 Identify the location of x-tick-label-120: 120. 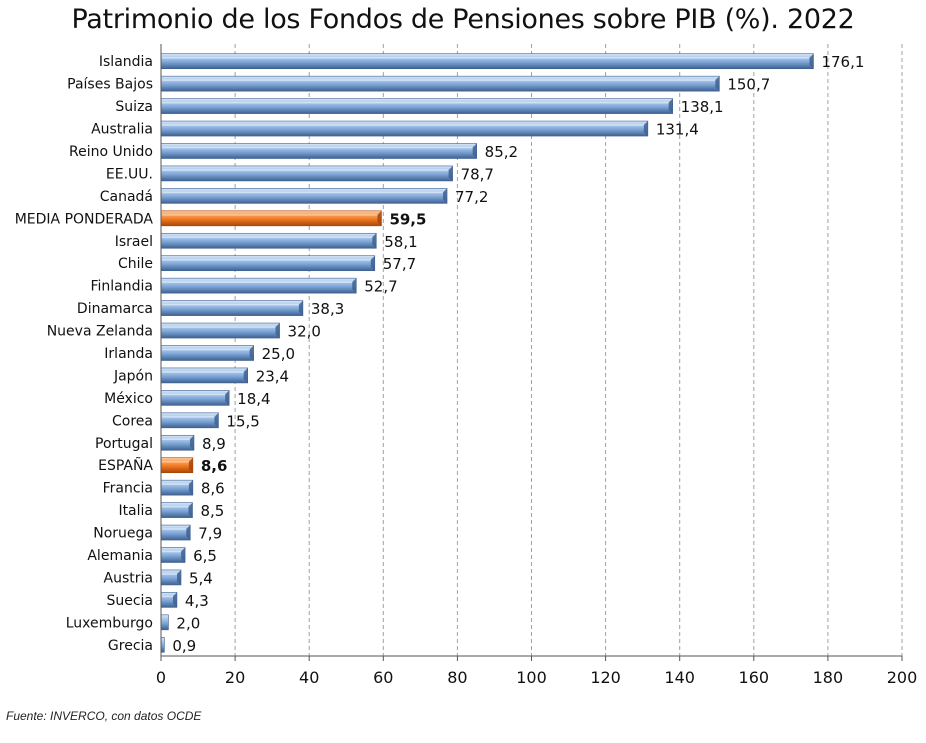
(605, 677).